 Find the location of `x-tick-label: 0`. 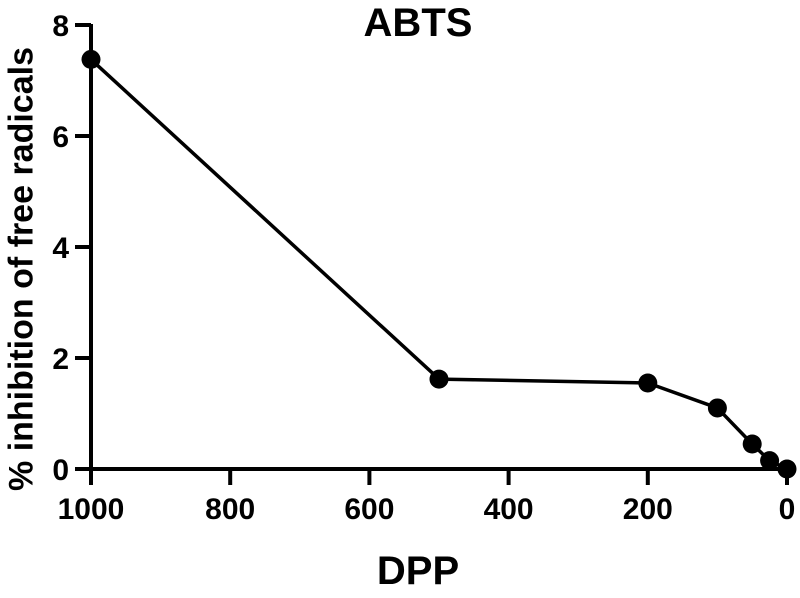

x-tick-label: 0 is located at coordinates (787, 509).